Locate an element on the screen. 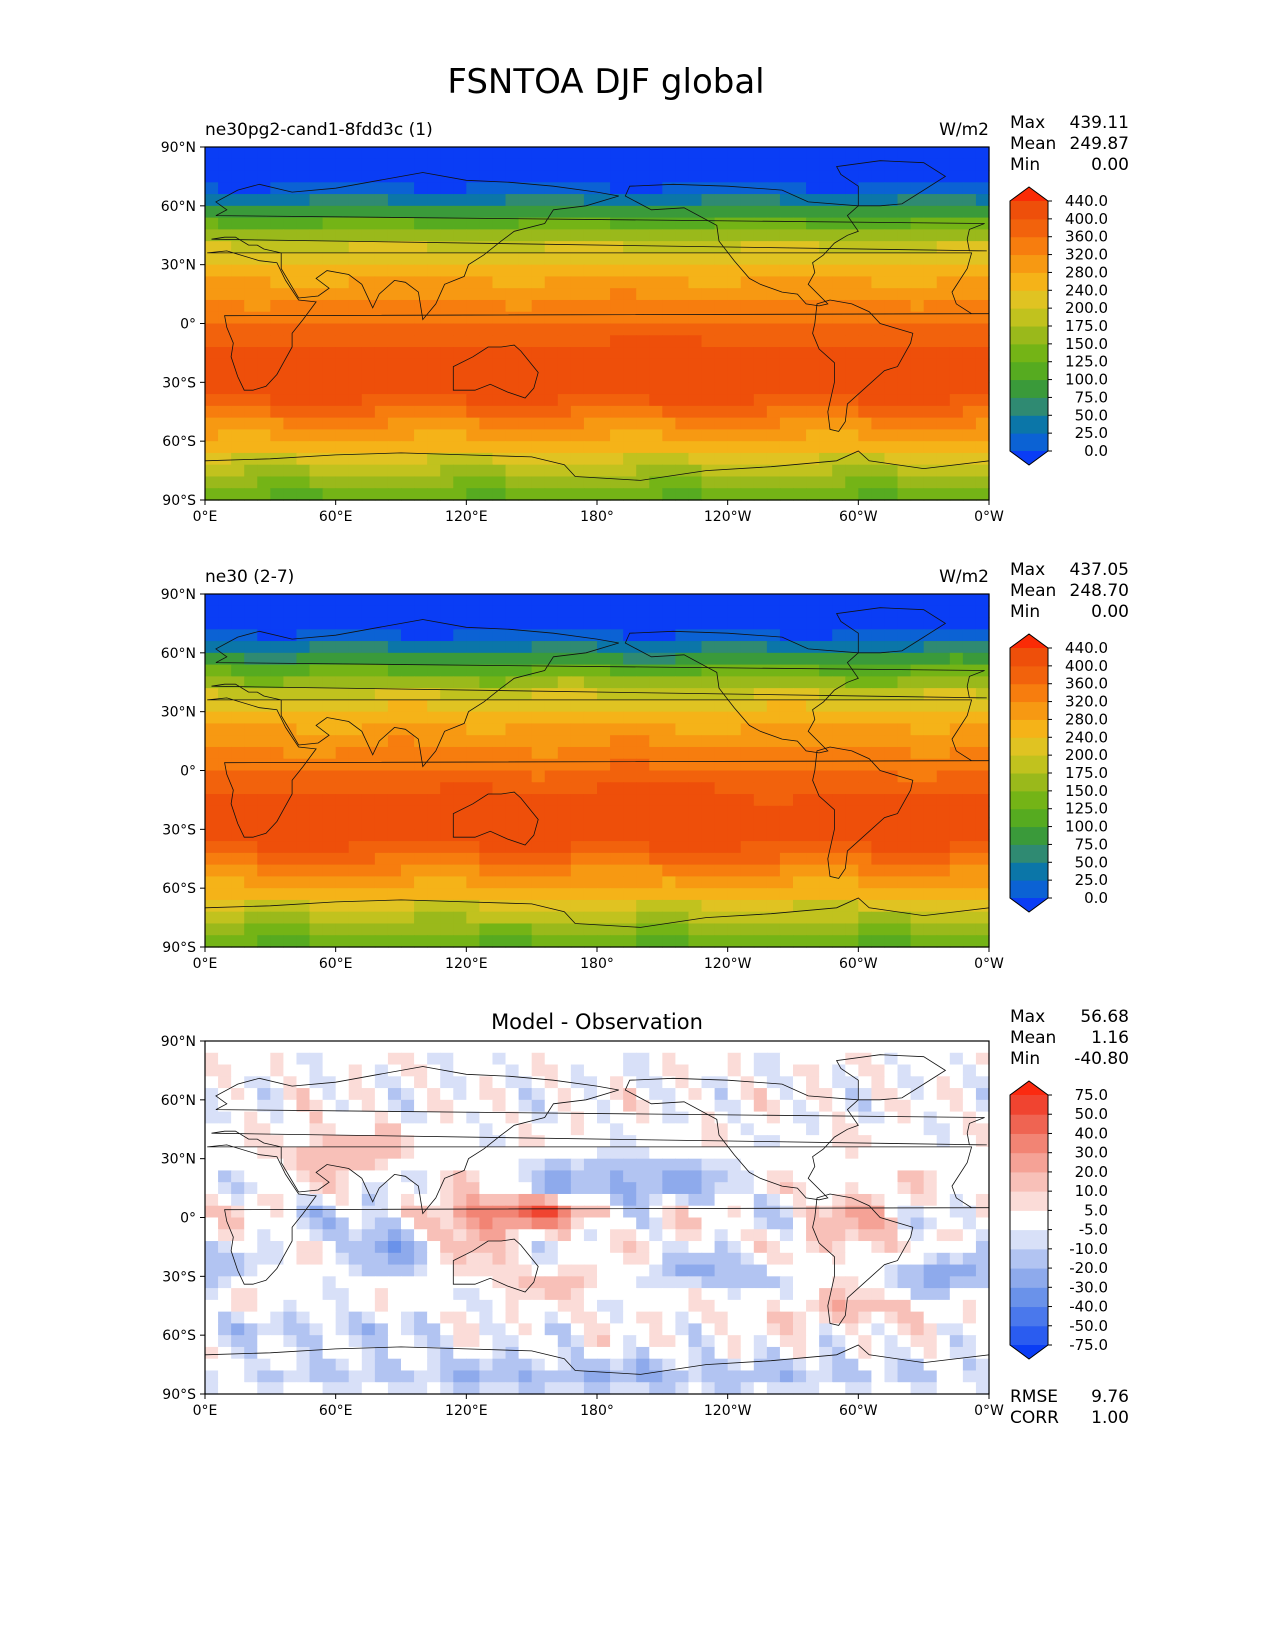 The image size is (1275, 1650). x-tick-label: 60°E is located at coordinates (336, 964).